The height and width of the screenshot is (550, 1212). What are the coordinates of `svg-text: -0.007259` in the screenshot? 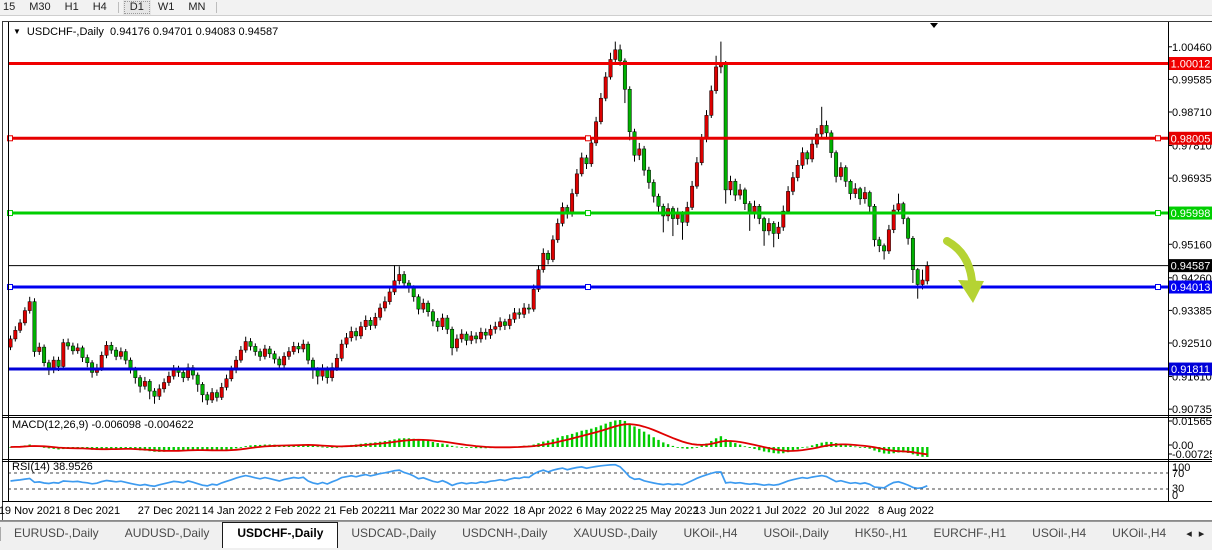 It's located at (1192, 455).